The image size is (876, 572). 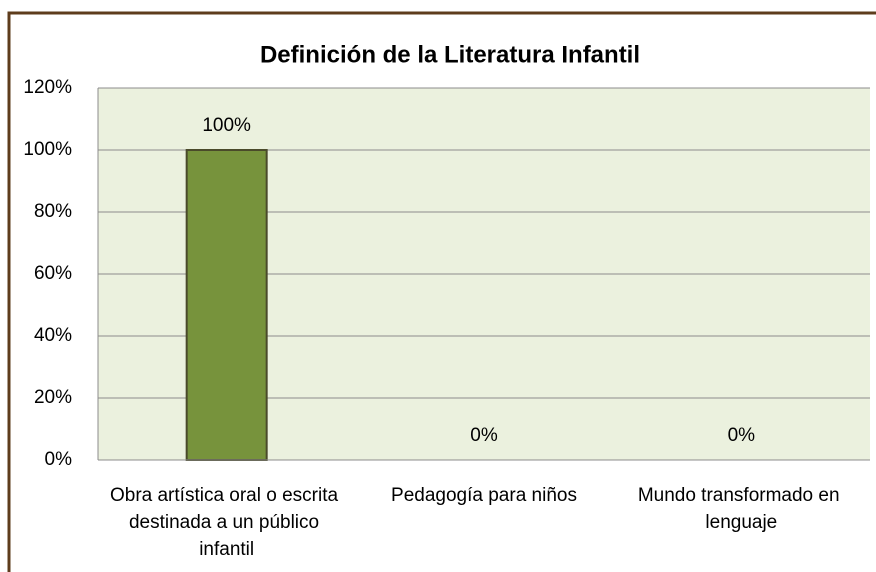 What do you see at coordinates (484, 495) in the screenshot?
I see `x-tick-label: Pedagogía para niños` at bounding box center [484, 495].